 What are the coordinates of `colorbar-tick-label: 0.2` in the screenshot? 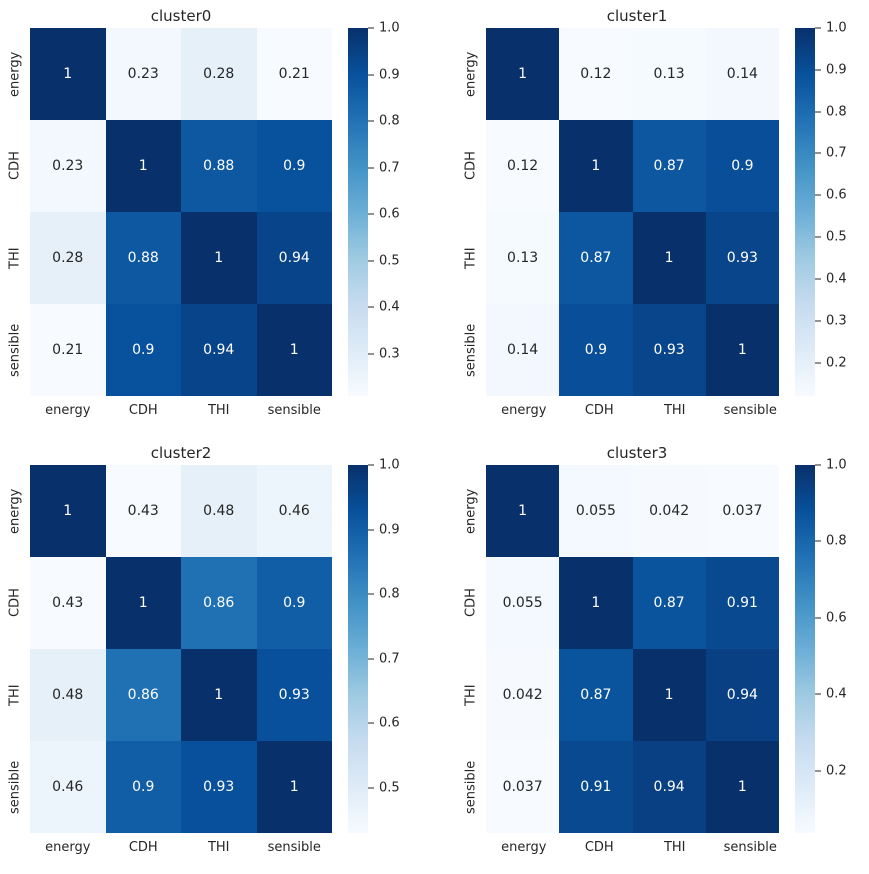 It's located at (836, 363).